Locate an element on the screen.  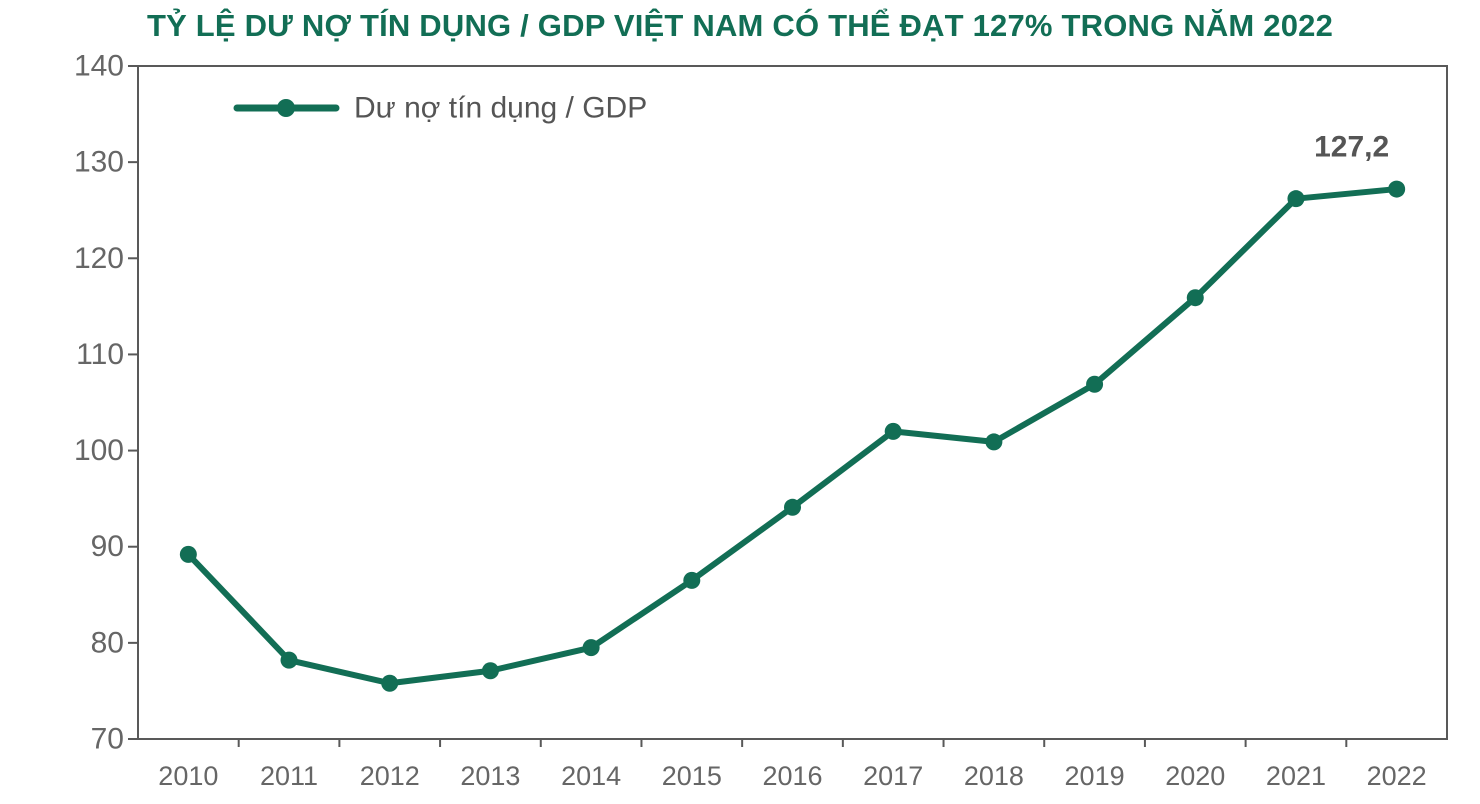
data-point-2015 is located at coordinates (692, 580).